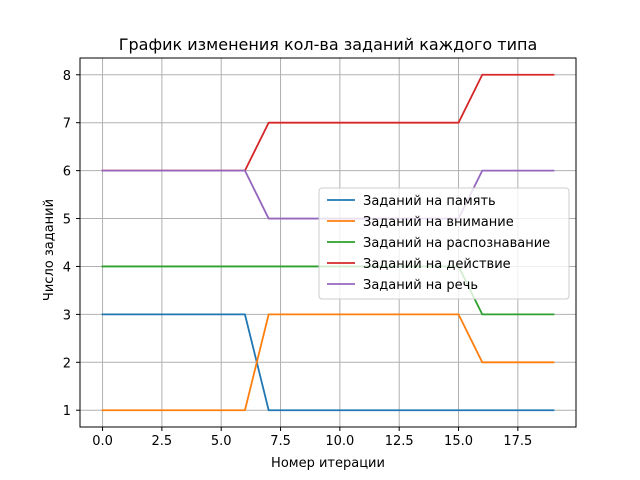  I want to click on y-tick-label: 3, so click(67, 315).